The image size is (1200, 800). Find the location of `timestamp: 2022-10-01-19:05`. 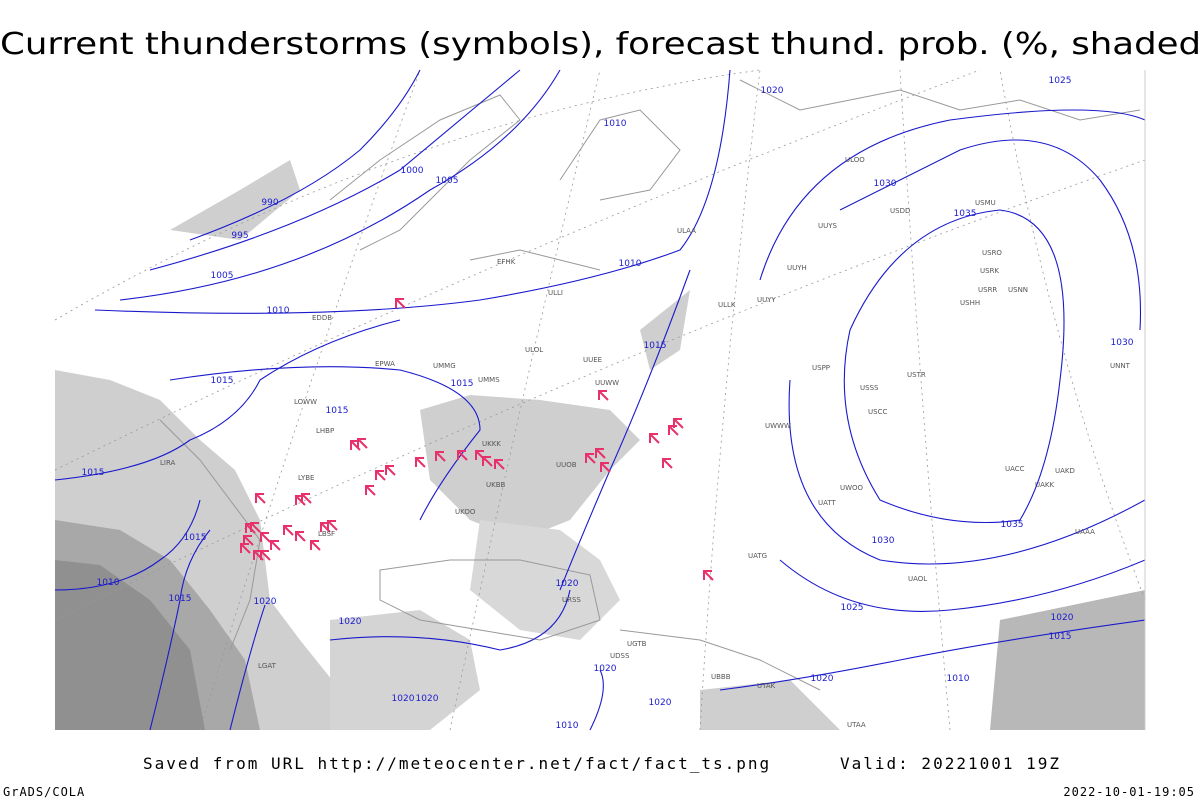

timestamp: 2022-10-01-19:05 is located at coordinates (1129, 792).